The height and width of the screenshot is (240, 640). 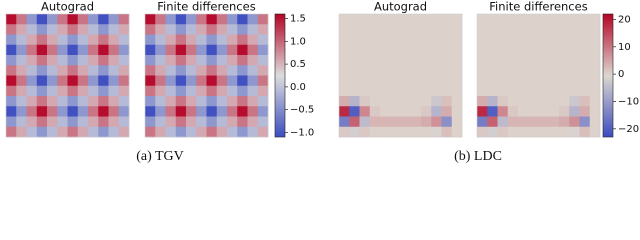 I want to click on colorbar-tick-label: 0, so click(x=621, y=74).